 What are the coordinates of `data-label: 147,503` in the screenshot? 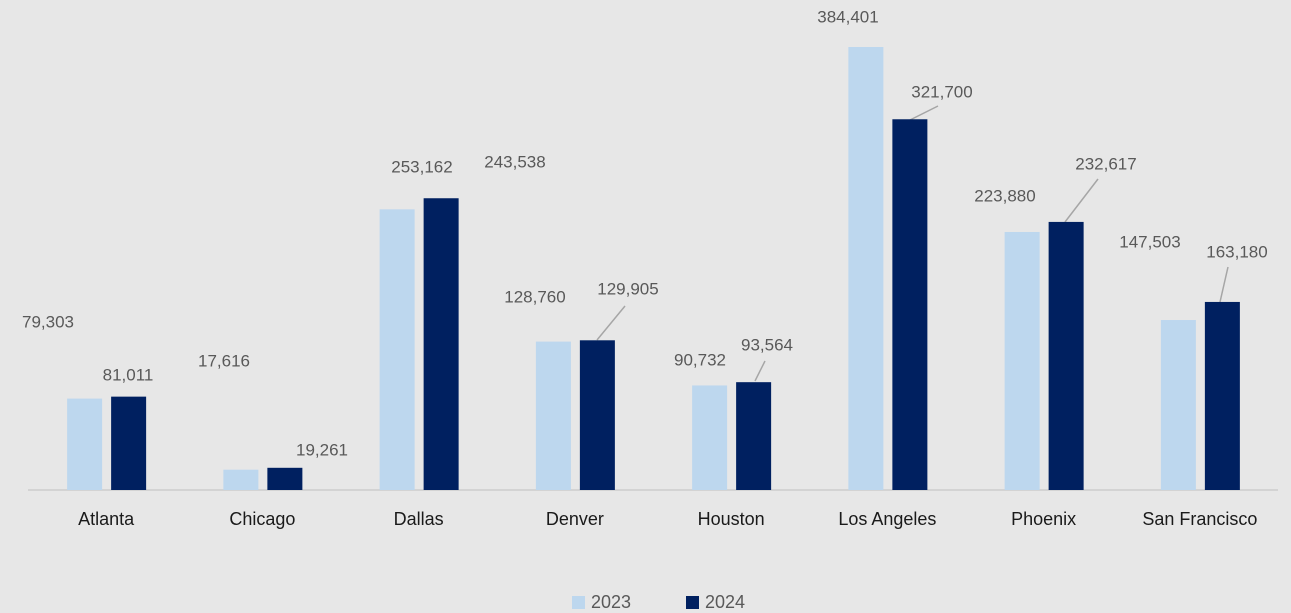 It's located at (1149, 241).